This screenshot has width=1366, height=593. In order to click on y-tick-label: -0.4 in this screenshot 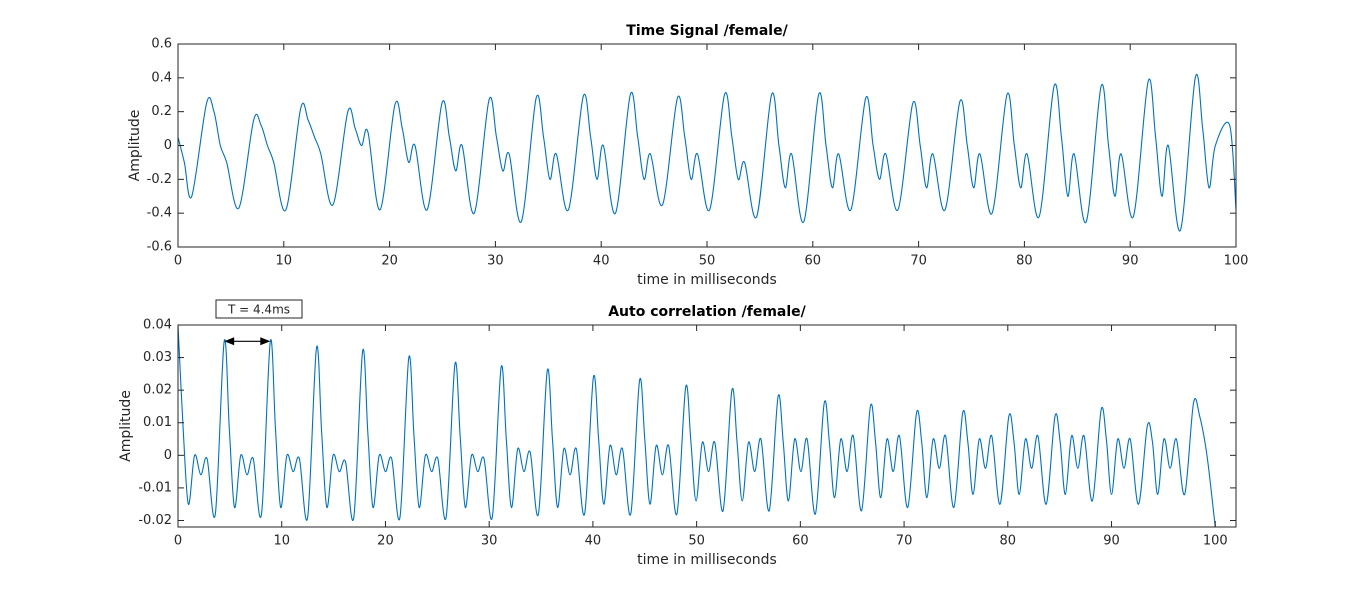, I will do `click(159, 213)`.